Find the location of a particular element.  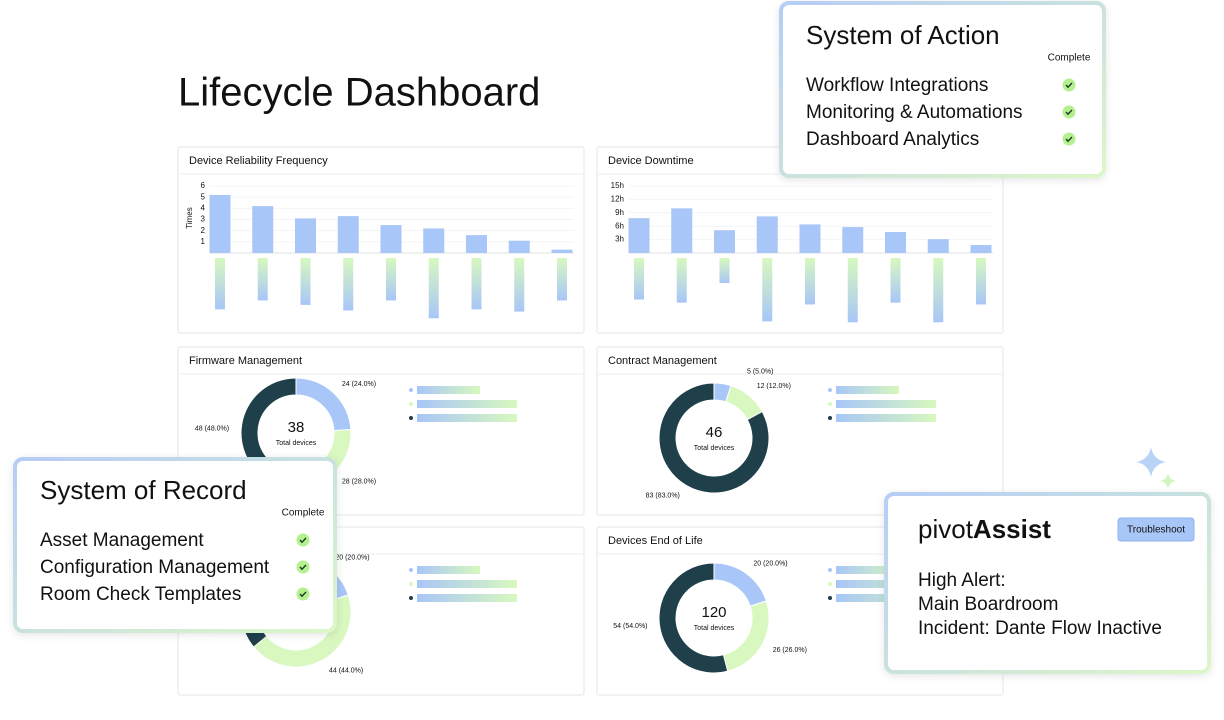

y-tick-label: 2 is located at coordinates (203, 230).